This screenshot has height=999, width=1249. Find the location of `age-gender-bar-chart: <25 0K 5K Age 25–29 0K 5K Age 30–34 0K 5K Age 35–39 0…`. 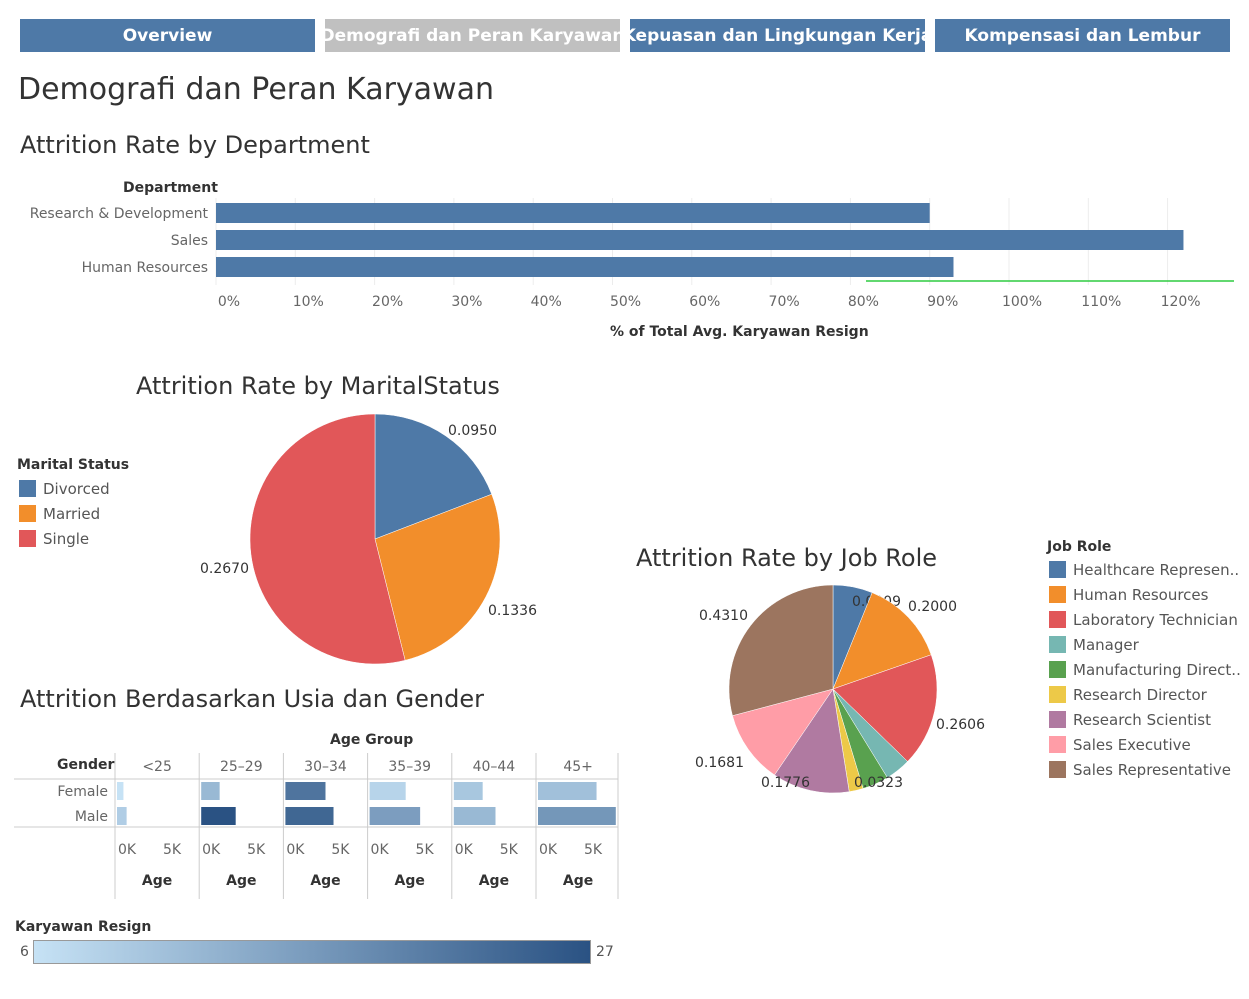

age-gender-bar-chart: <25 0K 5K Age 25–29 0K 5K Age 30–34 0K 5K Age 35–39 0… is located at coordinates (316, 826).